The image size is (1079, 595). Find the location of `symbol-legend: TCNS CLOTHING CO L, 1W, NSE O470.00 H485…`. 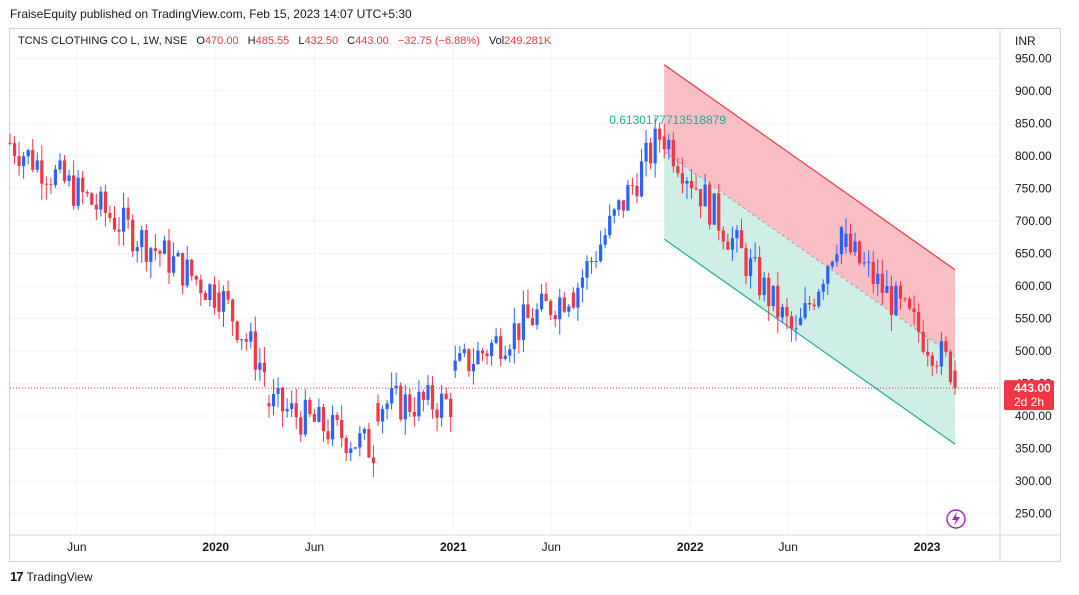

symbol-legend: TCNS CLOTHING CO L, 1W, NSE O470.00 H485… is located at coordinates (284, 41).